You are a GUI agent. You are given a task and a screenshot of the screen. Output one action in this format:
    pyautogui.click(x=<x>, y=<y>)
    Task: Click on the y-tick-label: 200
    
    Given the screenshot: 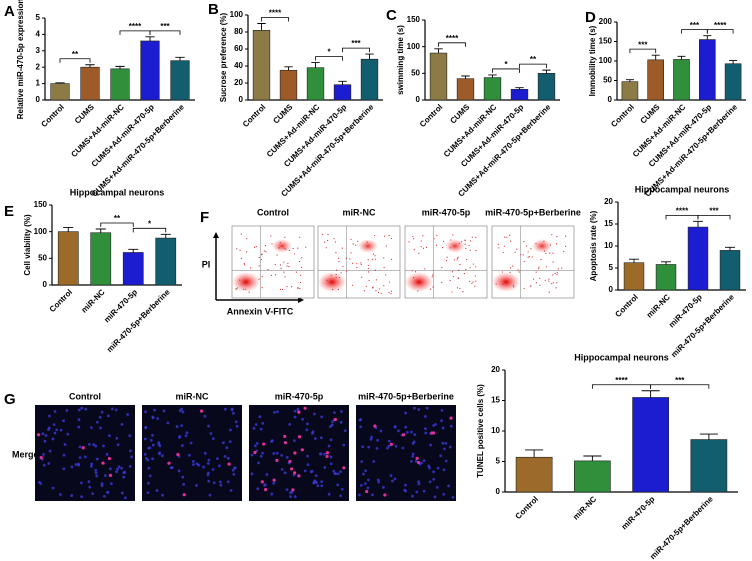 What is the action you would take?
    pyautogui.click(x=606, y=21)
    